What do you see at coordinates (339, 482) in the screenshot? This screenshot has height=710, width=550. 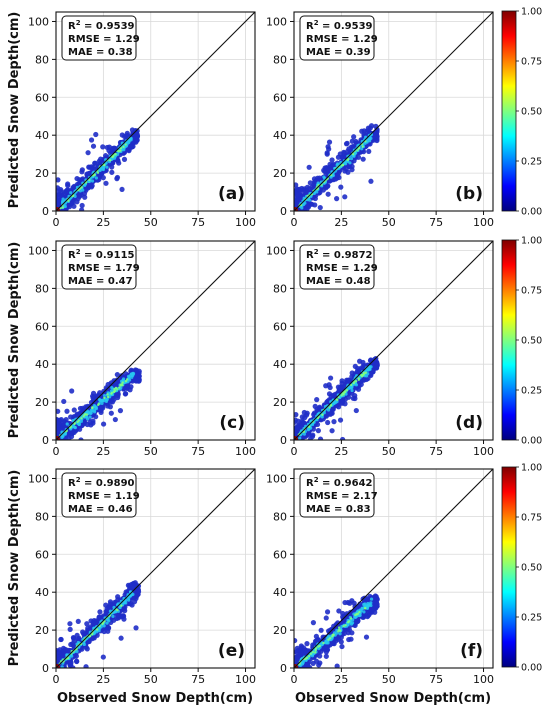 I see `stat-r2: R2 = 0.9642` at bounding box center [339, 482].